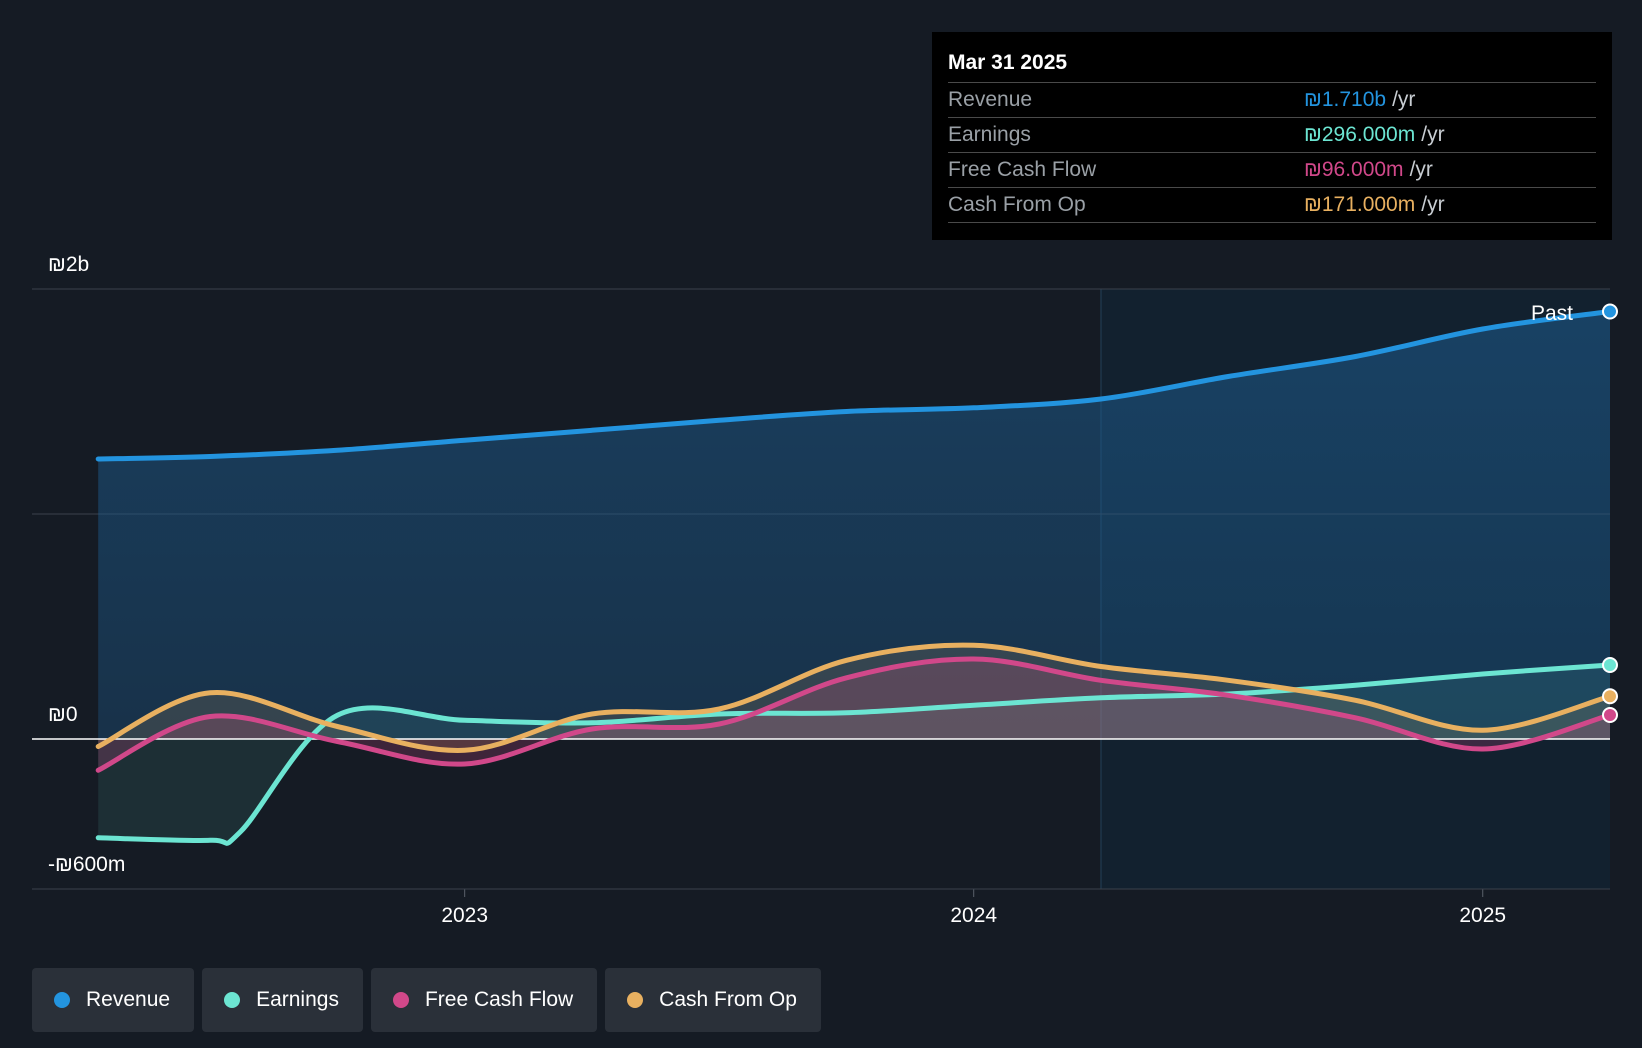 The width and height of the screenshot is (1642, 1048). Describe the element at coordinates (1610, 715) in the screenshot. I see `series-free-cash-flow-end-dot` at that location.